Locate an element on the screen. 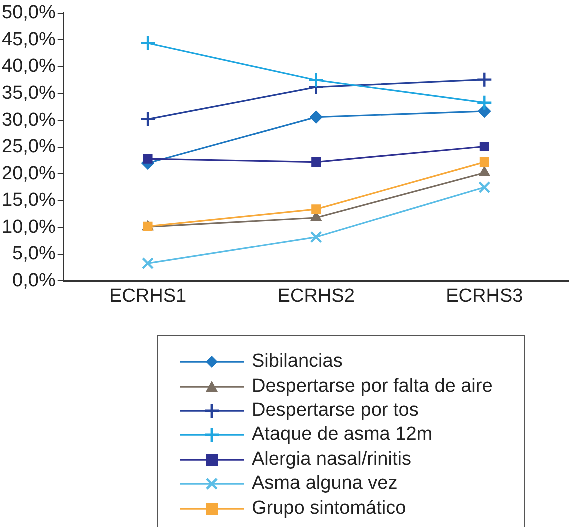  y-tick-label: 35,0% is located at coordinates (29, 93).